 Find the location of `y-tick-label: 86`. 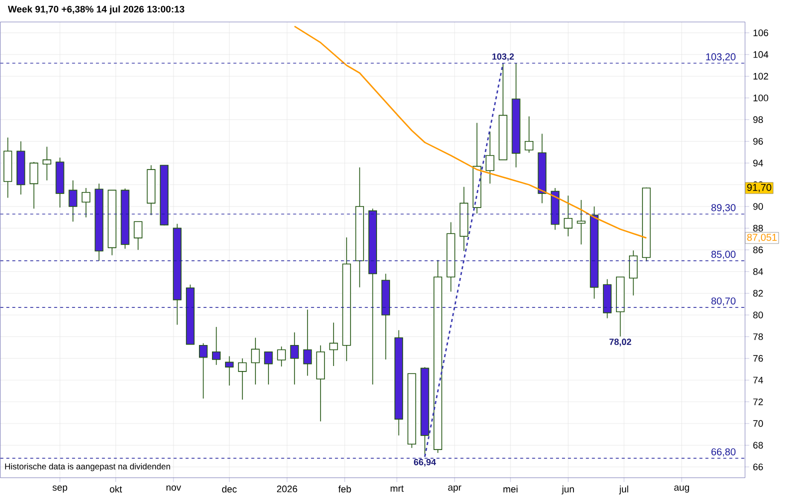

y-tick-label: 86 is located at coordinates (758, 250).